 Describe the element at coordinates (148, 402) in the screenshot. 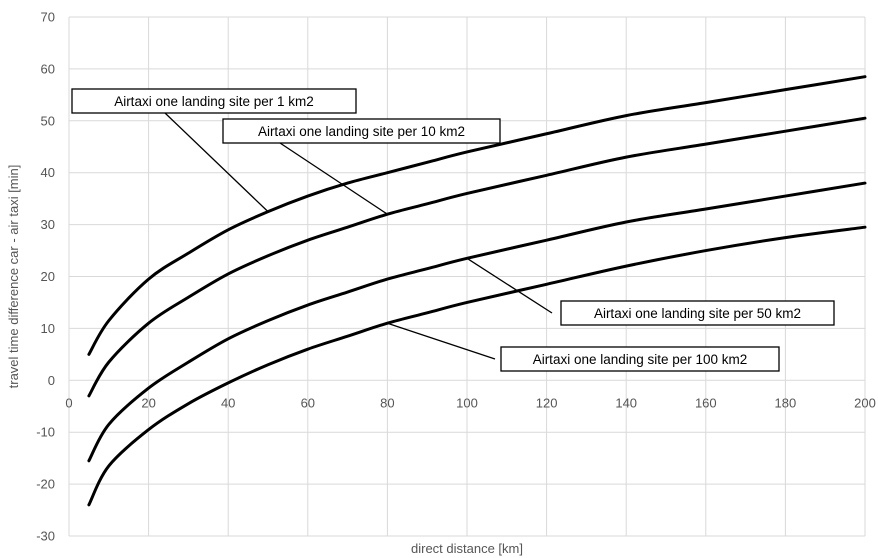

I see `x-tick-label: 20` at that location.